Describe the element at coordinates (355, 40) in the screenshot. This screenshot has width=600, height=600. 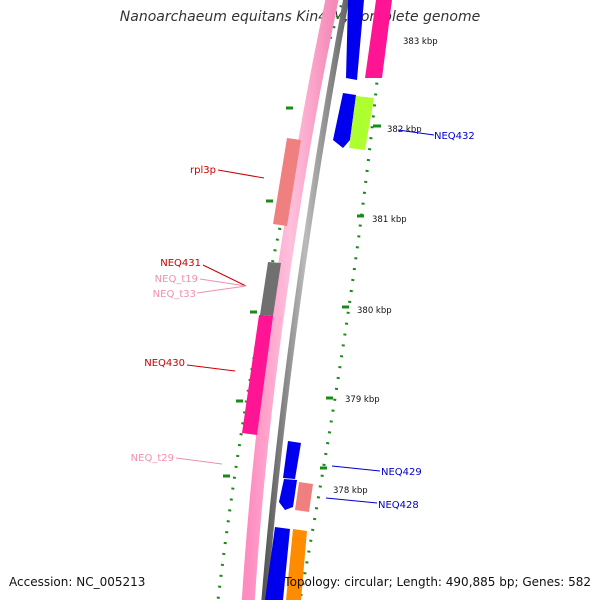
I see `gene-blue-top` at that location.